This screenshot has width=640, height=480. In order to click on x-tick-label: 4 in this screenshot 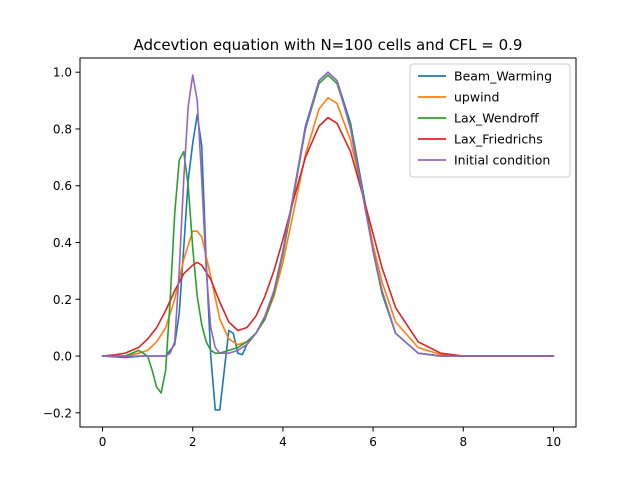, I will do `click(283, 442)`.